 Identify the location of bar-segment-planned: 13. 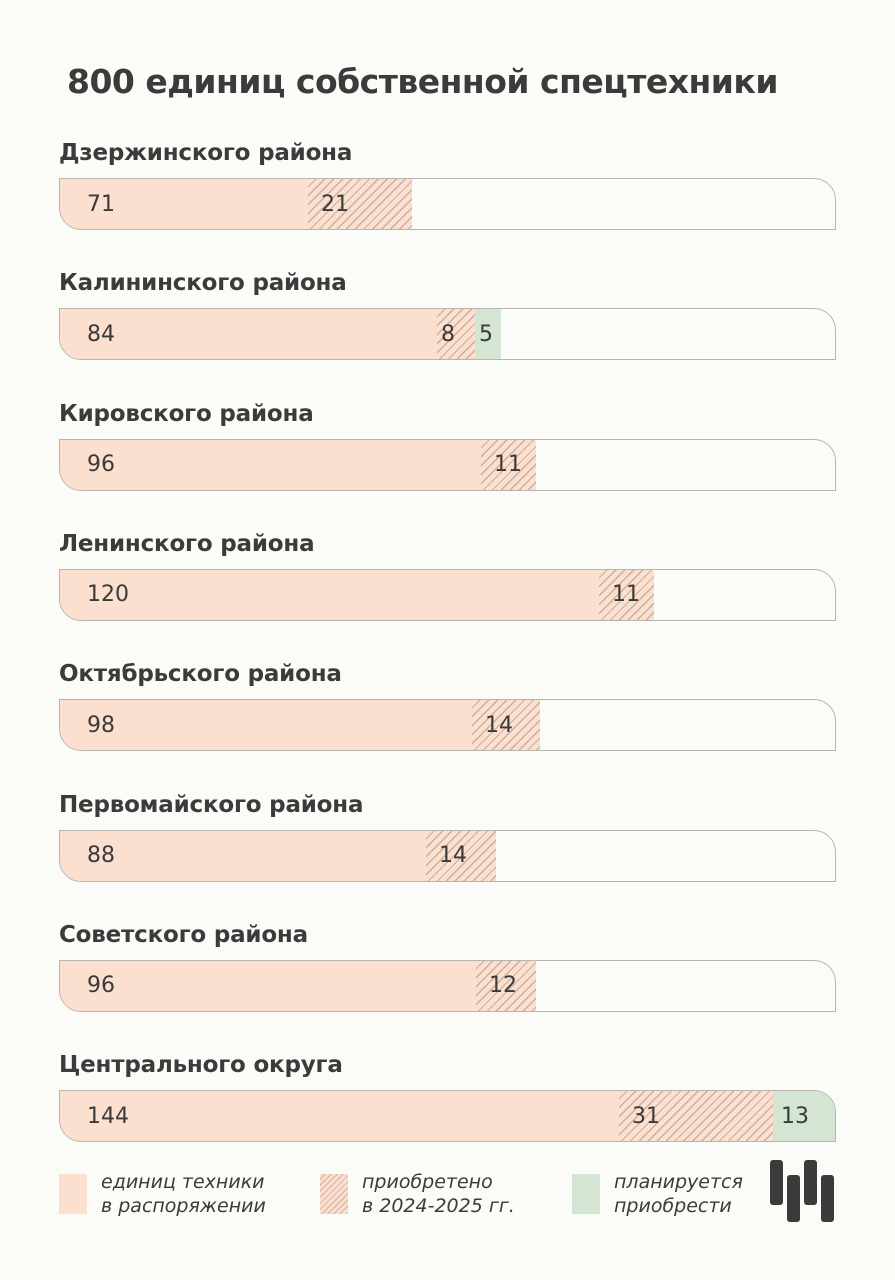
(804, 1116).